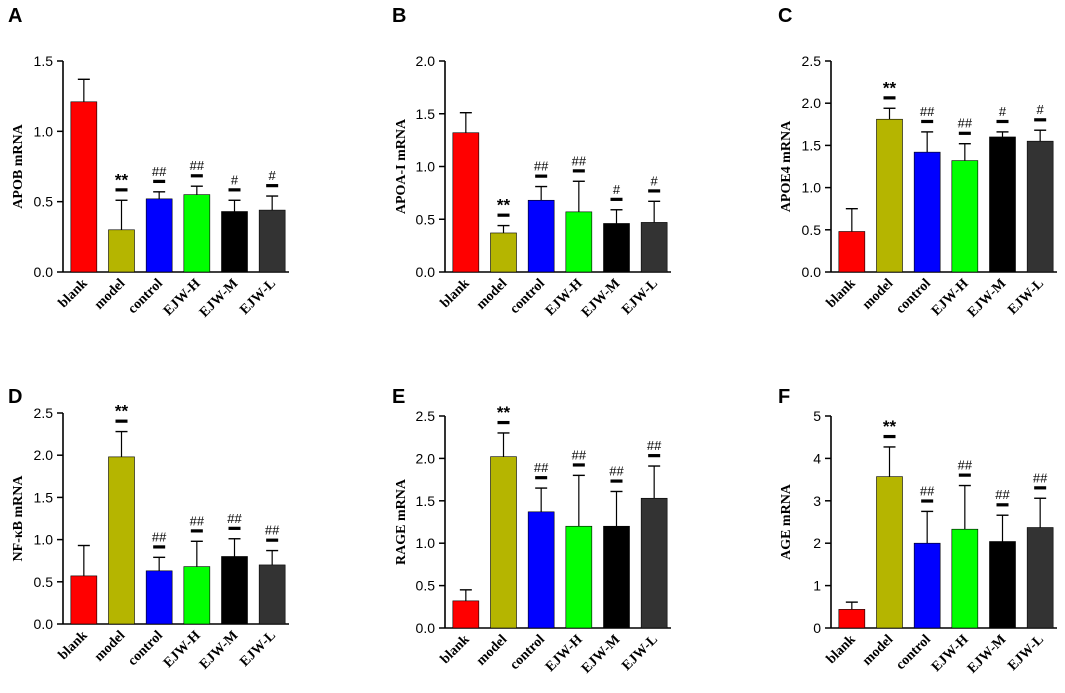 The image size is (1065, 693). I want to click on panel-letter: F, so click(784, 397).